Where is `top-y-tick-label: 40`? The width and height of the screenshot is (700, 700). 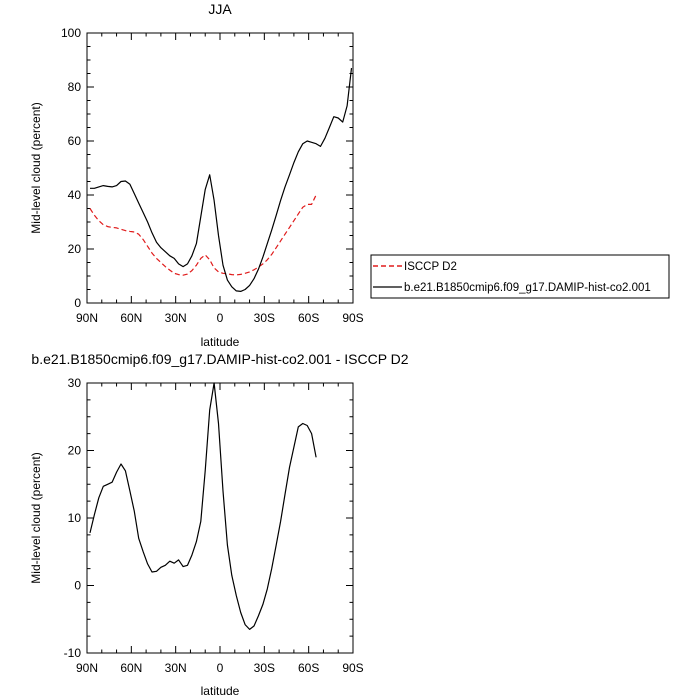 top-y-tick-label: 40 is located at coordinates (75, 195).